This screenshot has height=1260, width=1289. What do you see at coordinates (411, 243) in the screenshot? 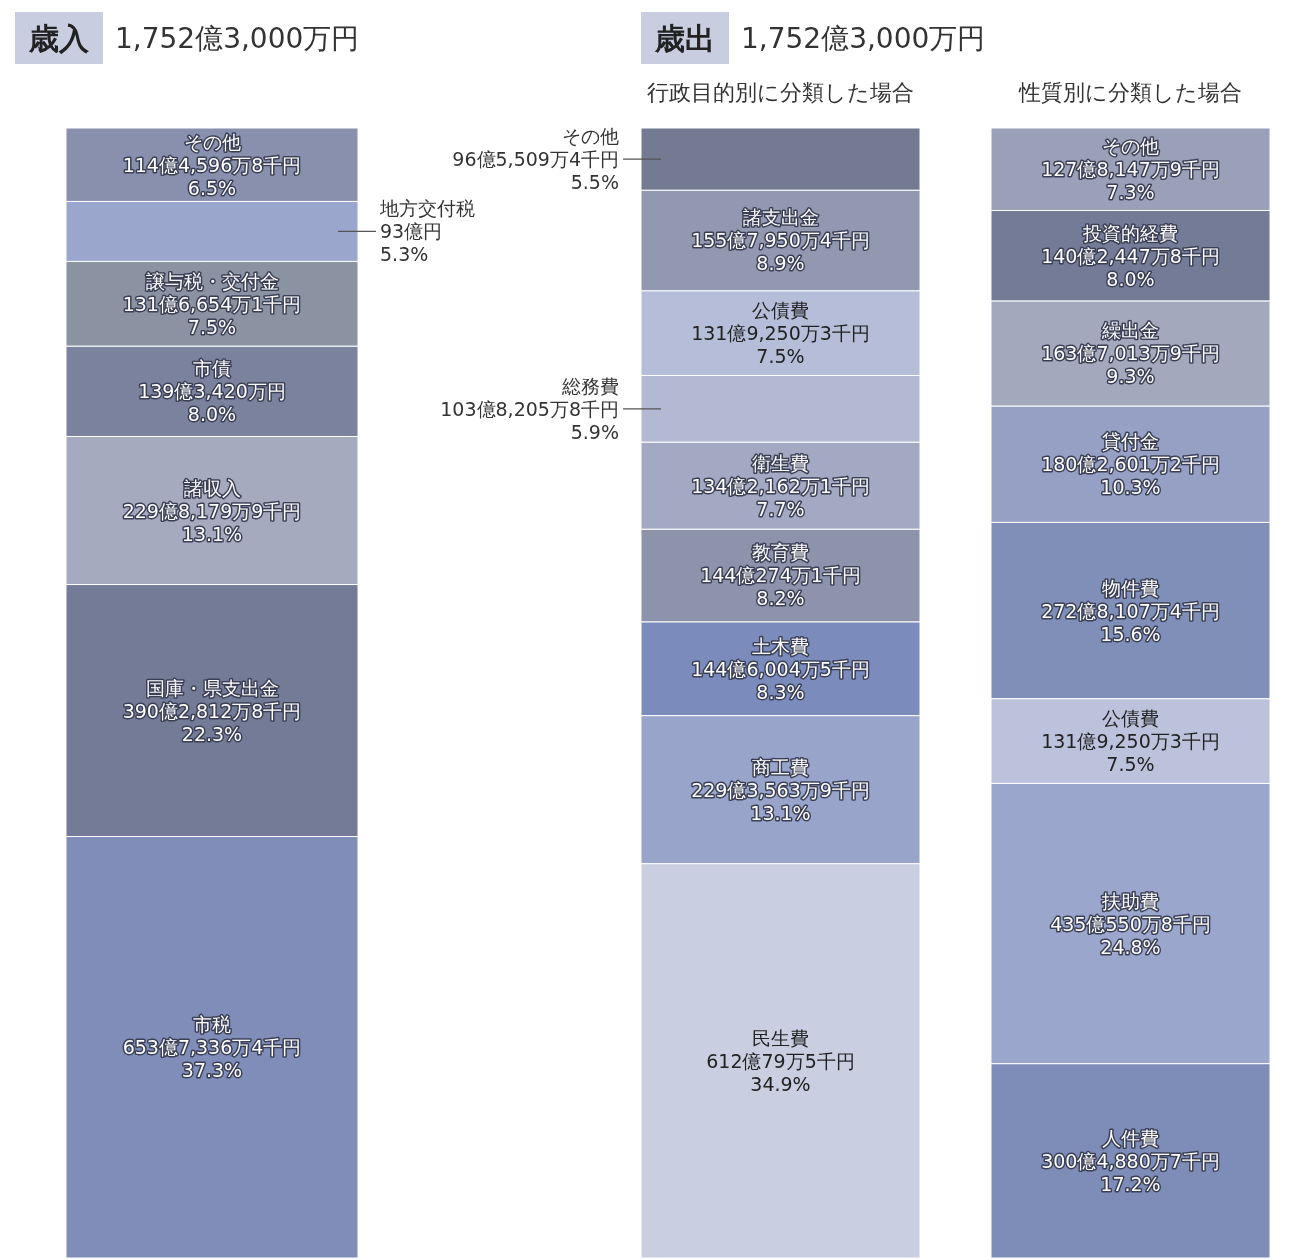
I see `data-label: 93億円 5.3%` at bounding box center [411, 243].